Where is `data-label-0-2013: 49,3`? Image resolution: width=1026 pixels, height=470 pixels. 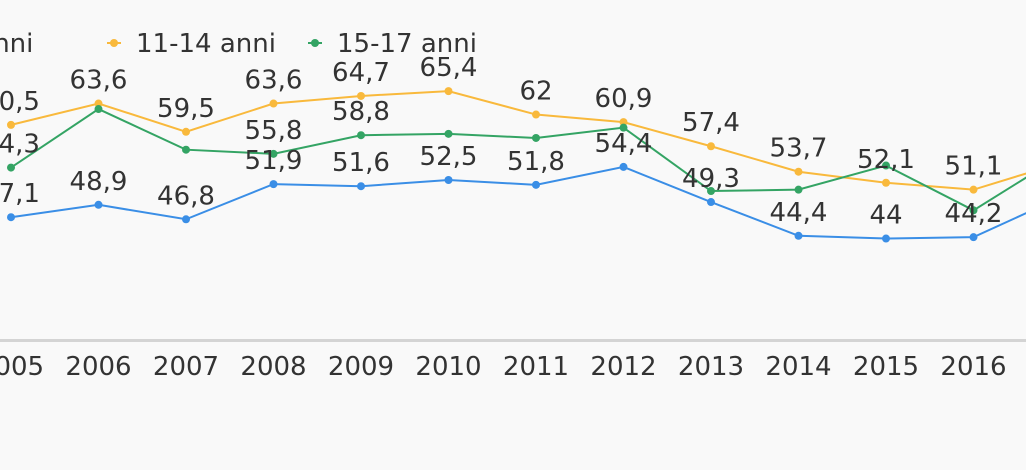 data-label-0-2013: 49,3 is located at coordinates (711, 179).